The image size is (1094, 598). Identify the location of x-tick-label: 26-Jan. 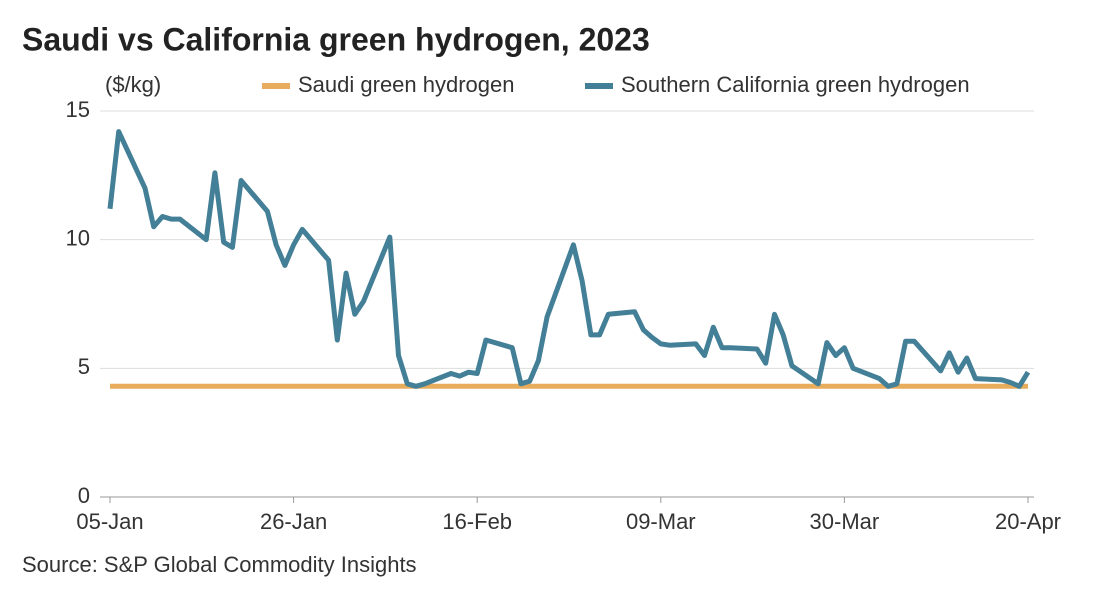
(293, 521).